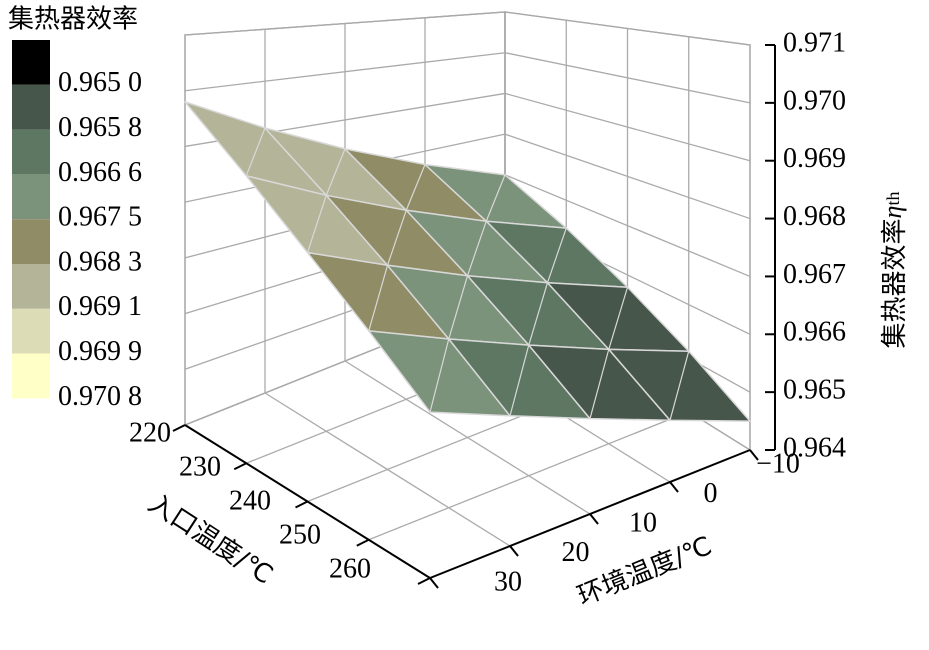  What do you see at coordinates (100, 351) in the screenshot?
I see `legend-label: 0.969 9` at bounding box center [100, 351].